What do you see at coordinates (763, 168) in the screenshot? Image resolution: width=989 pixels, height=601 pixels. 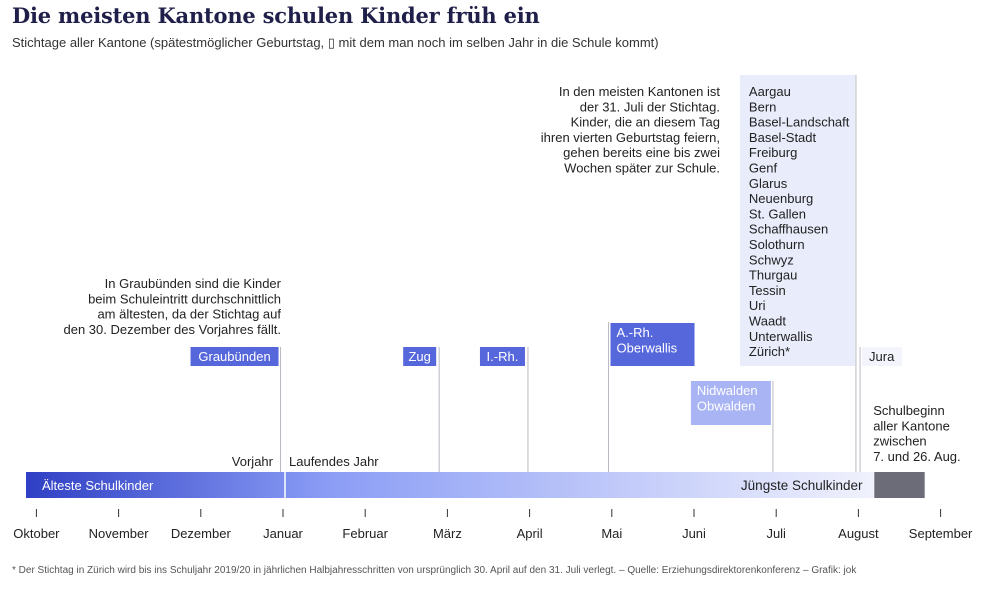 I see `canton-juli-label: Genf` at bounding box center [763, 168].